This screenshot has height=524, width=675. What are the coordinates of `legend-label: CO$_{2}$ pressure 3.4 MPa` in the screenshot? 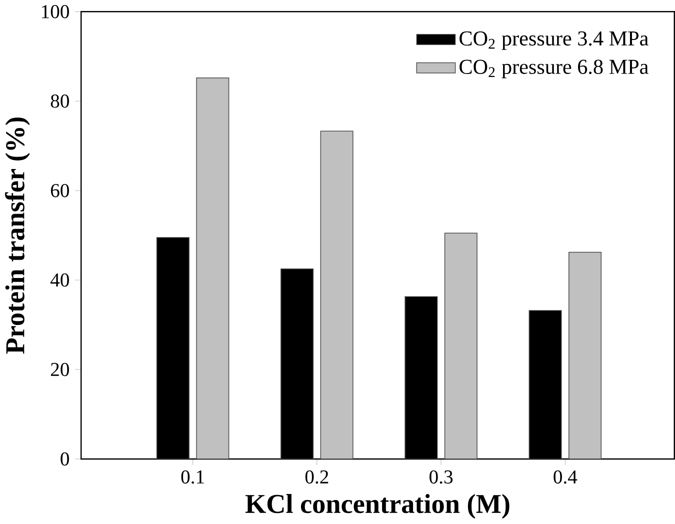 It's located at (554, 41).